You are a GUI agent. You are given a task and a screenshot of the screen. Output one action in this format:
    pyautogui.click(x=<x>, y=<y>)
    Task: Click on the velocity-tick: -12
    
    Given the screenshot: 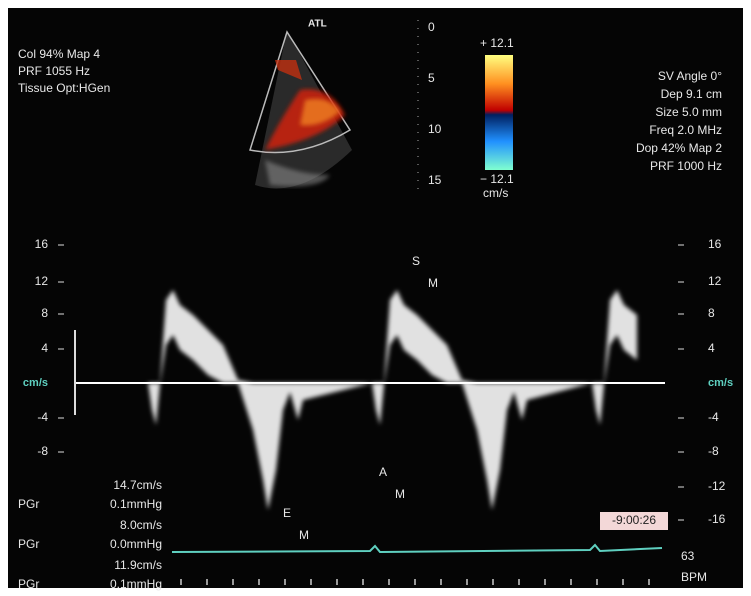 What is the action you would take?
    pyautogui.click(x=717, y=486)
    